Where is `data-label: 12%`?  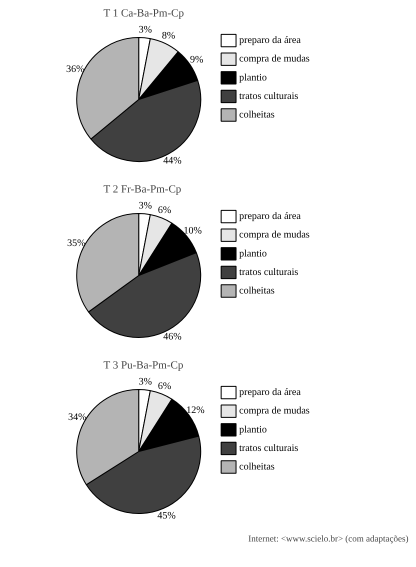 data-label: 12% is located at coordinates (195, 410).